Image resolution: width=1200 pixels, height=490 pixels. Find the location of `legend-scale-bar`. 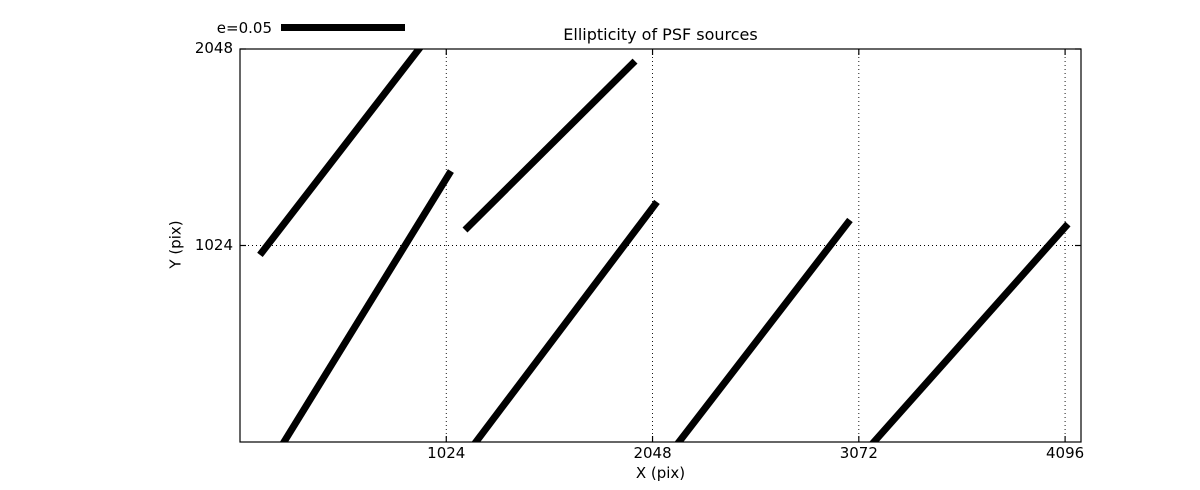

legend-scale-bar is located at coordinates (343, 27).